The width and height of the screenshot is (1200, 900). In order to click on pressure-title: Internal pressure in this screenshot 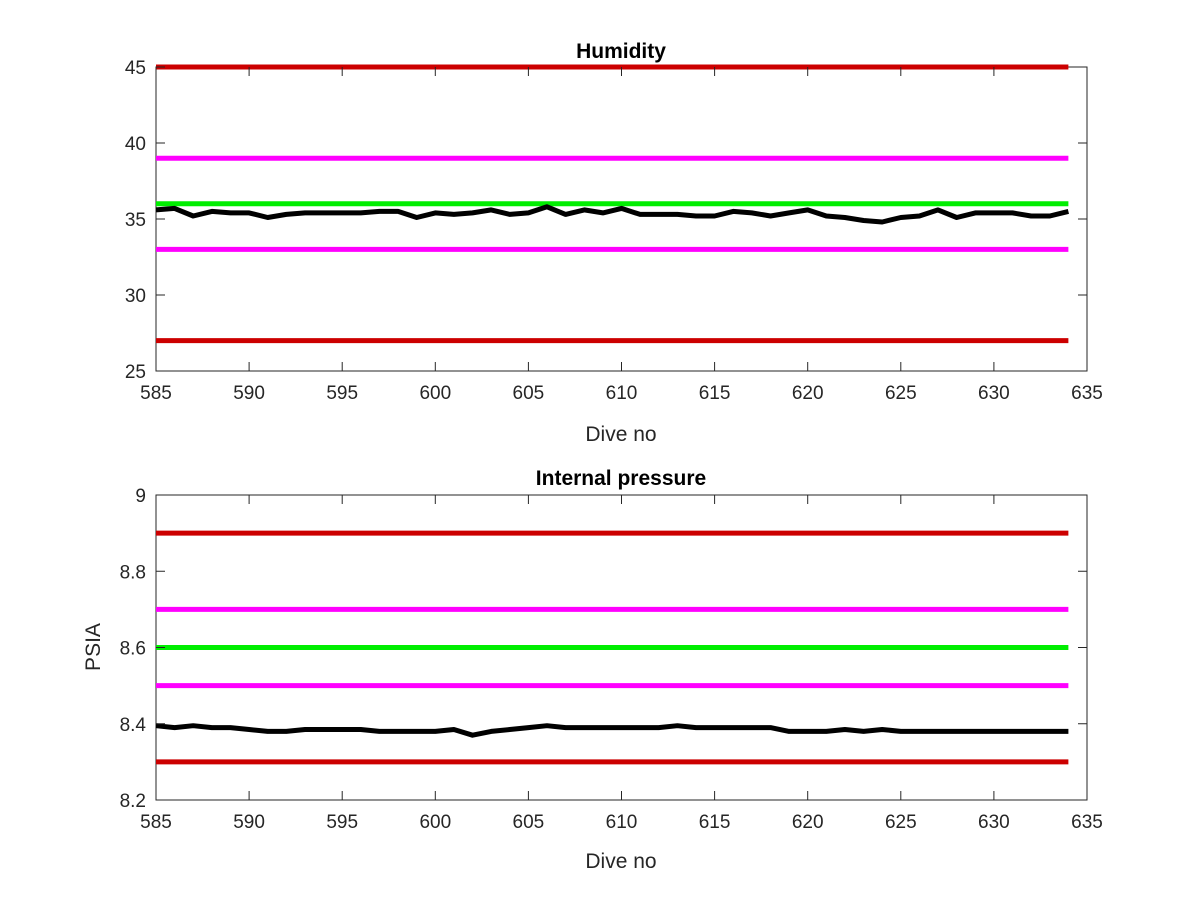, I will do `click(621, 478)`.